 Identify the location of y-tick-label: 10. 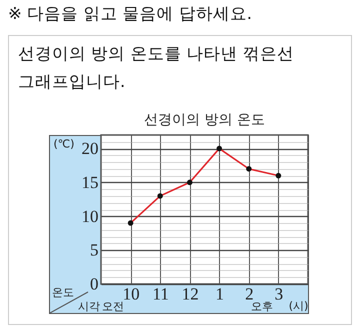
(90, 216).